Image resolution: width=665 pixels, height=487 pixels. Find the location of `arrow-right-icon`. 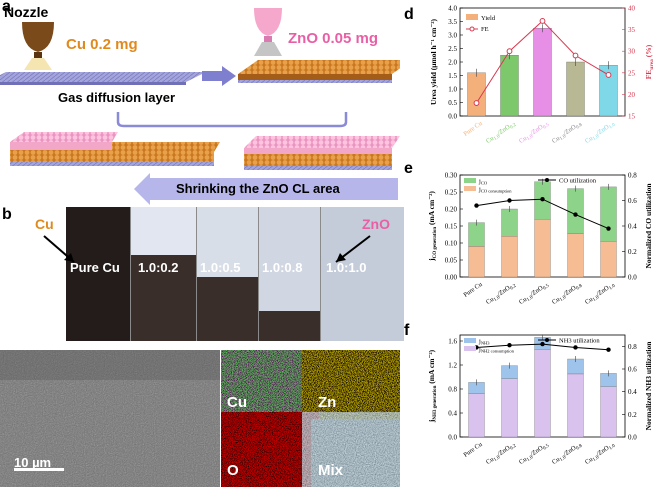

arrow-right-icon is located at coordinates (219, 76).